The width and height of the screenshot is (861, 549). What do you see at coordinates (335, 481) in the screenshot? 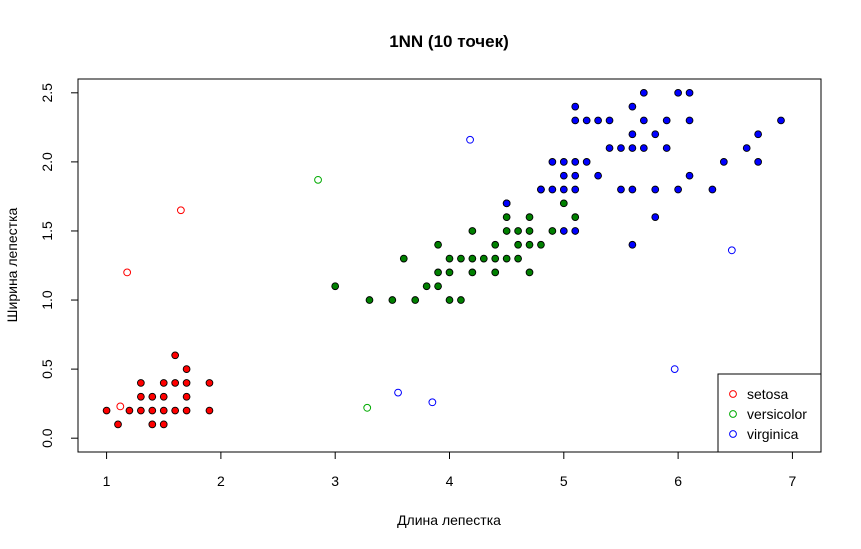
I see `x-tick-label: 3` at bounding box center [335, 481].